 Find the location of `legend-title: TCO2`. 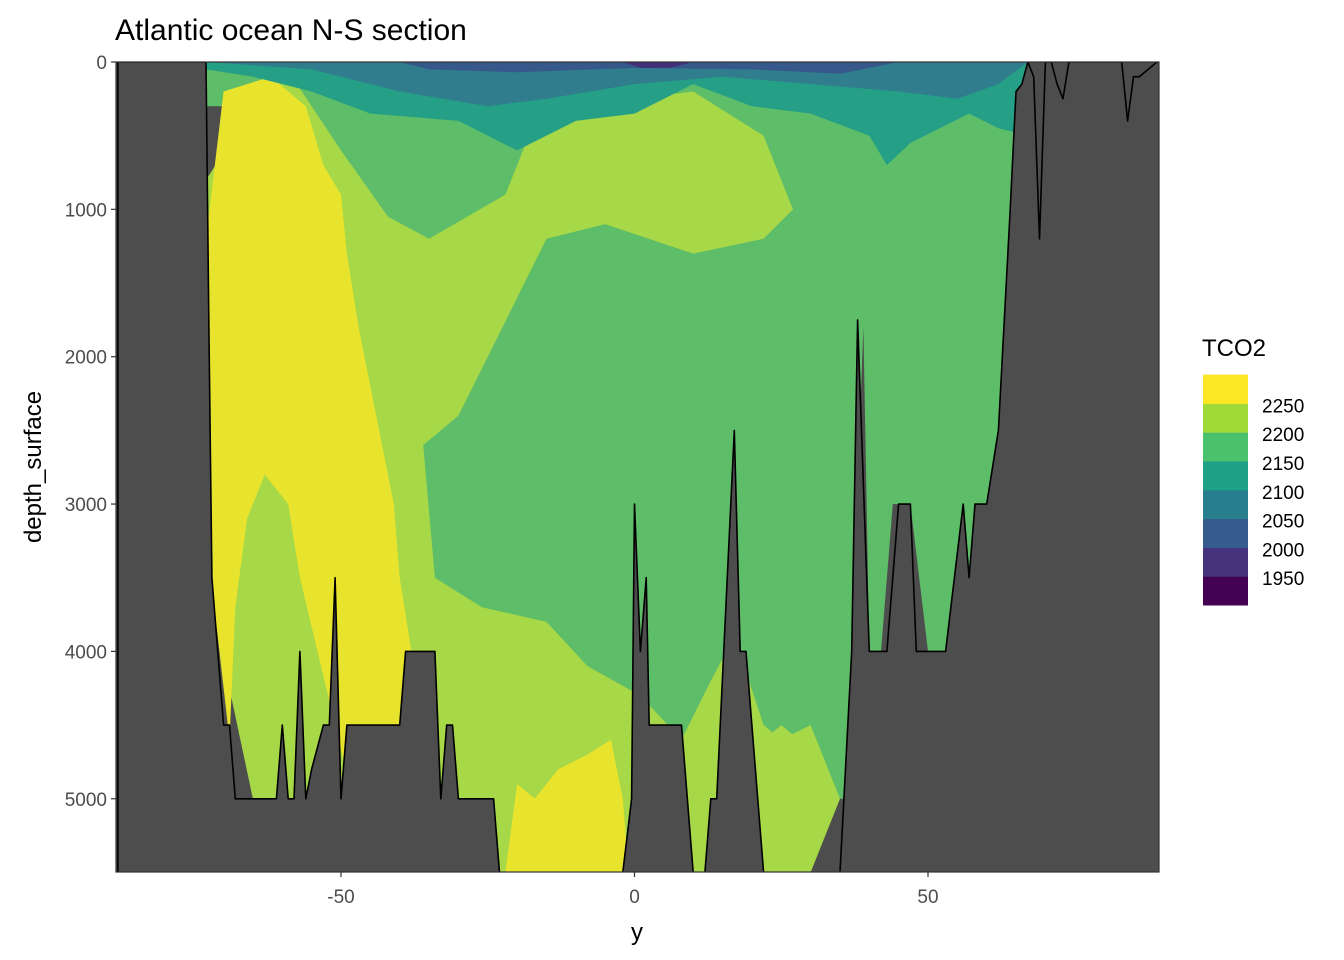

legend-title: TCO2 is located at coordinates (1234, 348).